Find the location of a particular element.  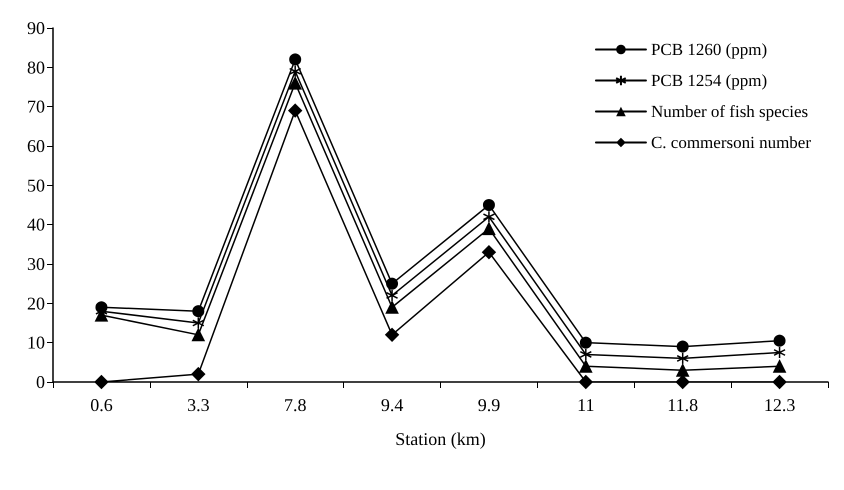

x-tick-label: 7.8 is located at coordinates (295, 405).